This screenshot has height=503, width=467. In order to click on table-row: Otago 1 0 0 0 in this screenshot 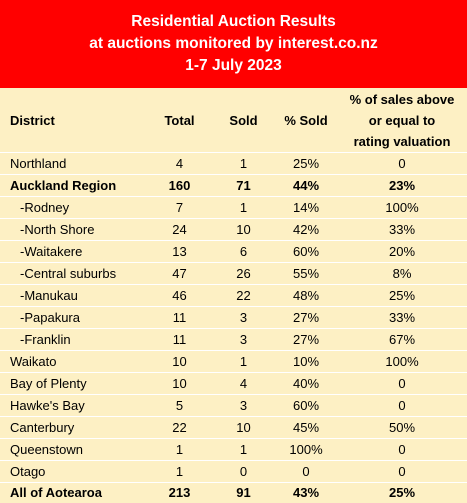, I will do `click(233, 472)`.